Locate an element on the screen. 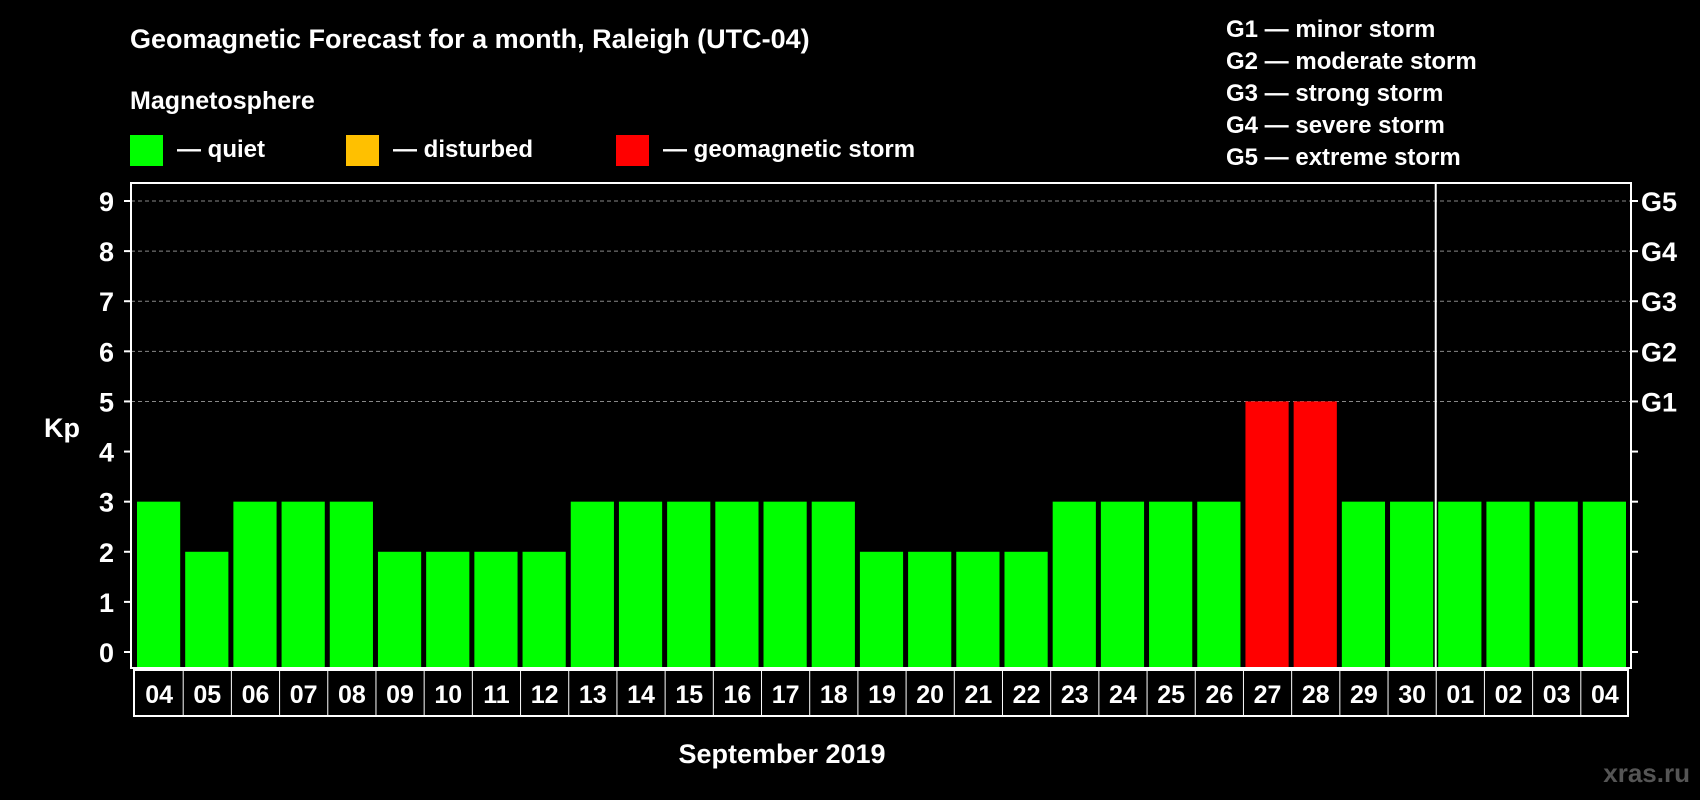 This screenshot has height=800, width=1700. y-tick-label-4: 4 is located at coordinates (106, 453).